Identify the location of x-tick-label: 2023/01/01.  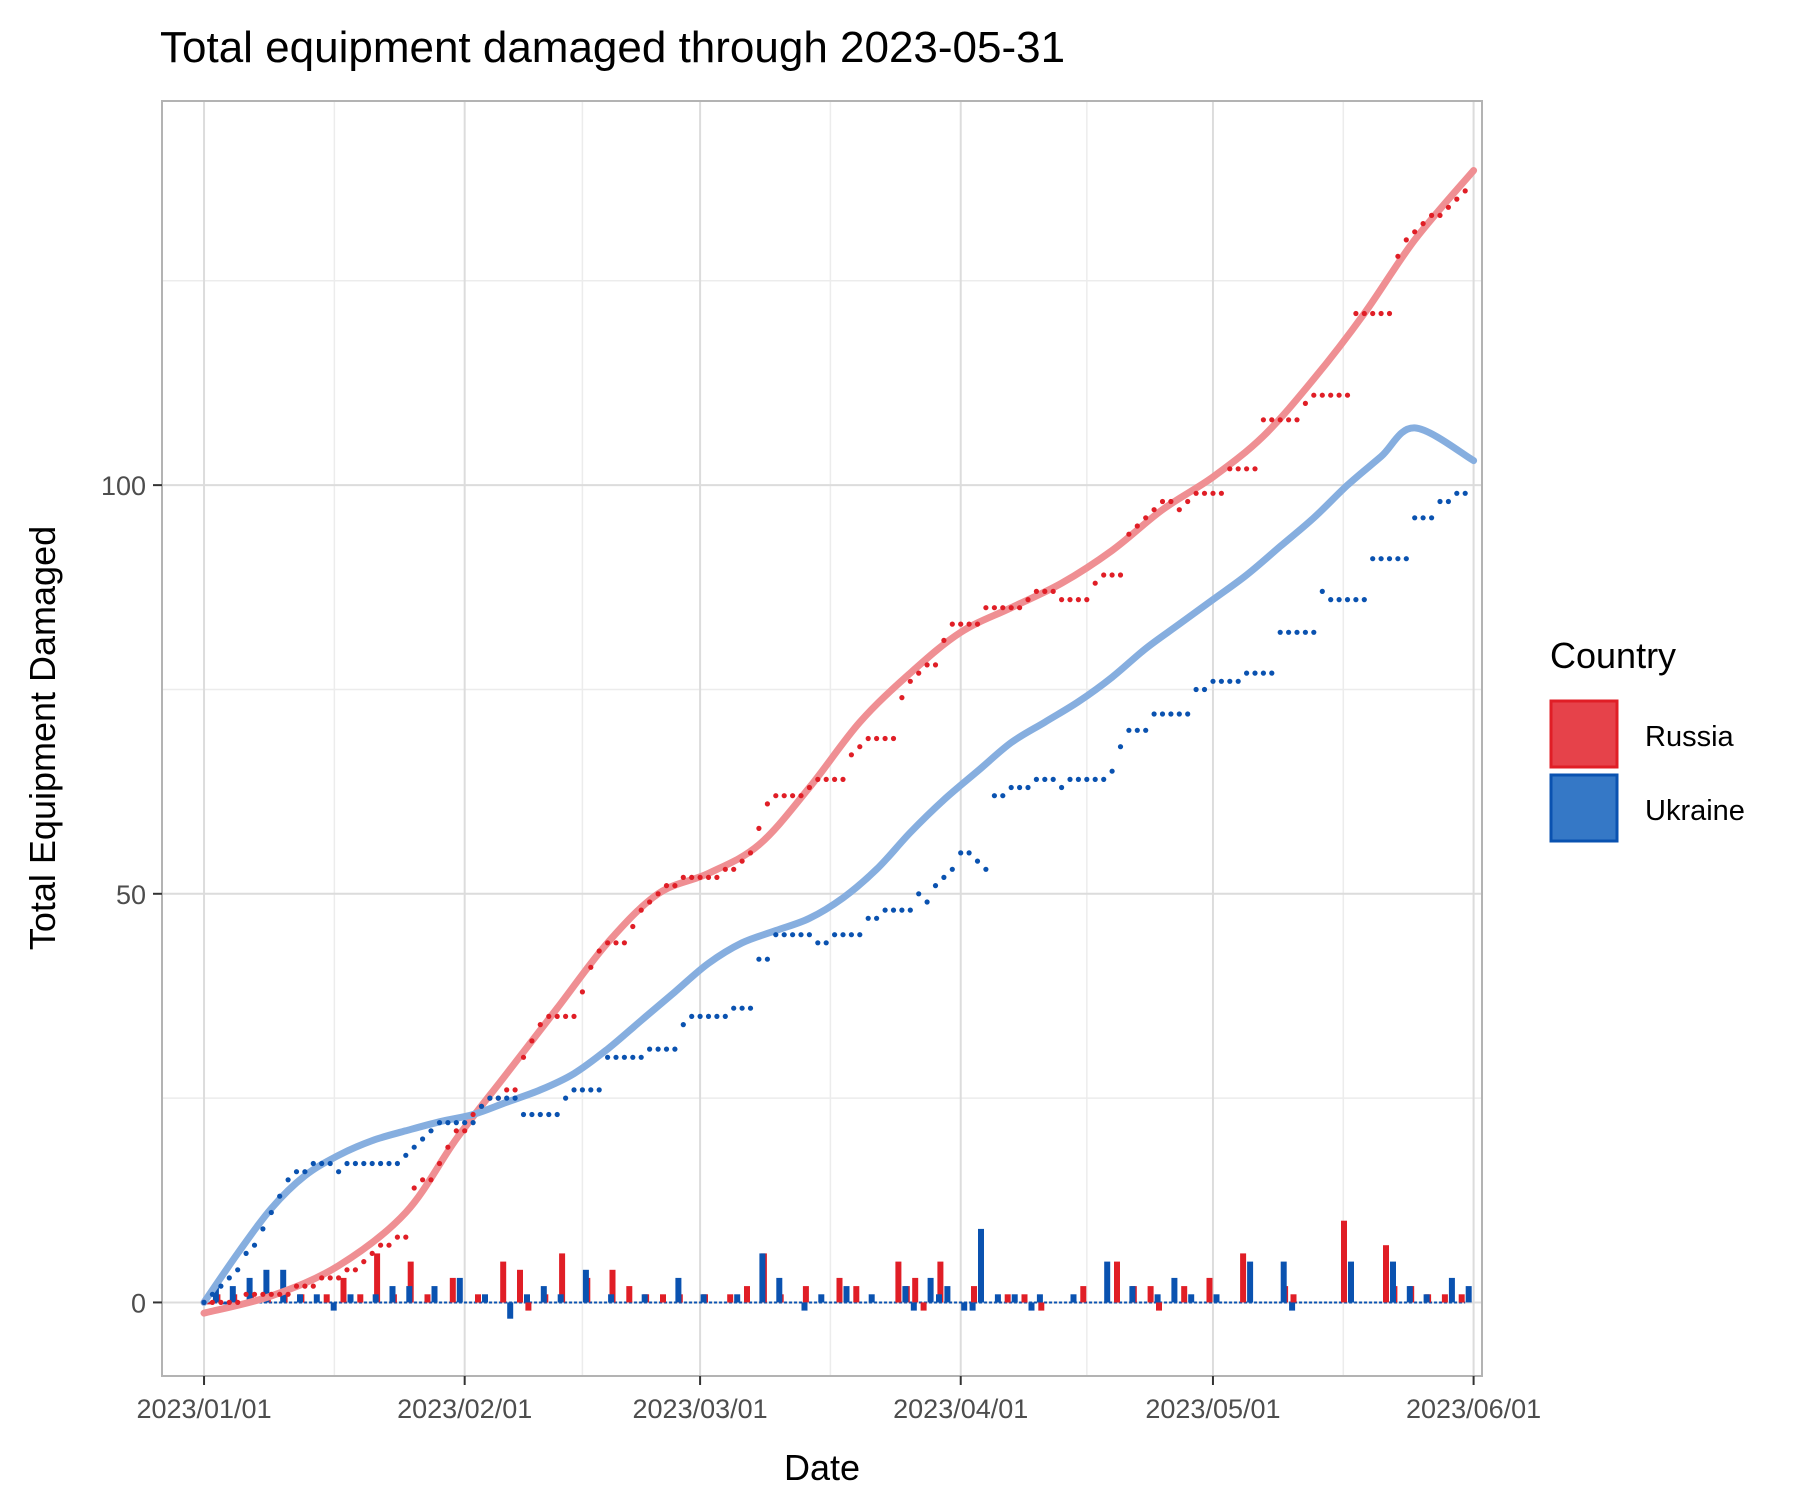
(203, 1409).